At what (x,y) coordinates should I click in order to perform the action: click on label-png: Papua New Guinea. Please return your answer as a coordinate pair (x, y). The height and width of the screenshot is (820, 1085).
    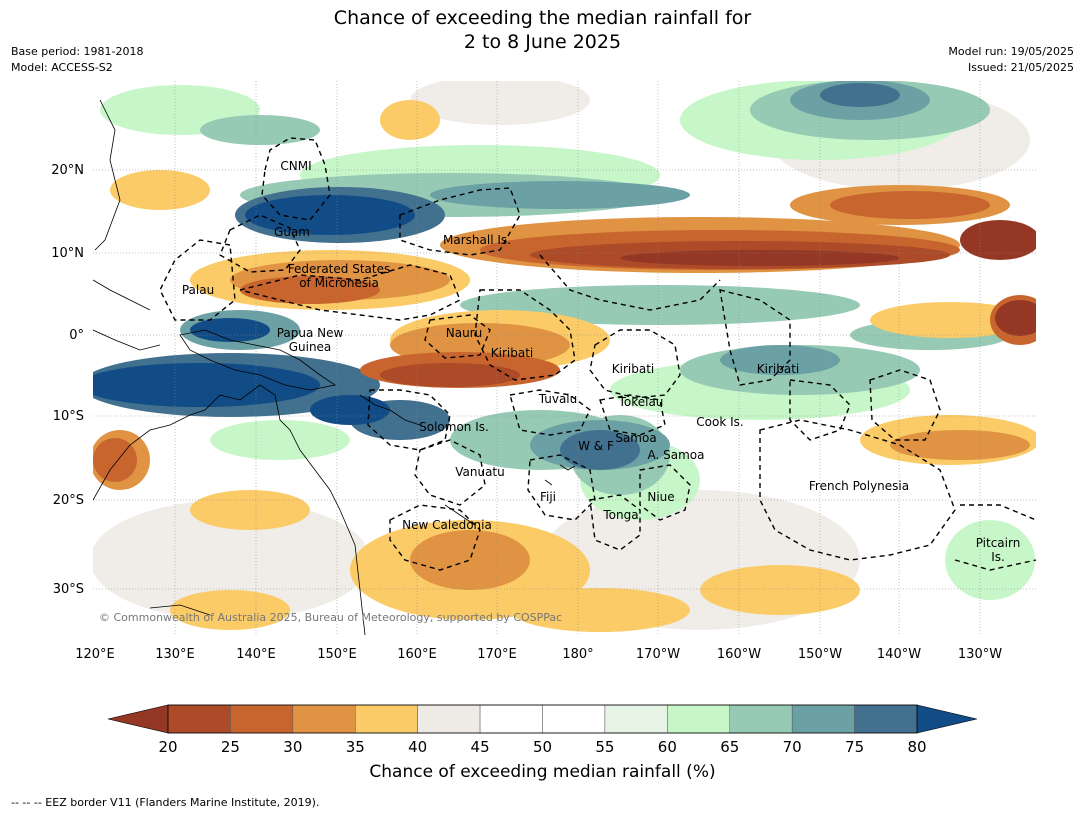
    Looking at the image, I should click on (310, 340).